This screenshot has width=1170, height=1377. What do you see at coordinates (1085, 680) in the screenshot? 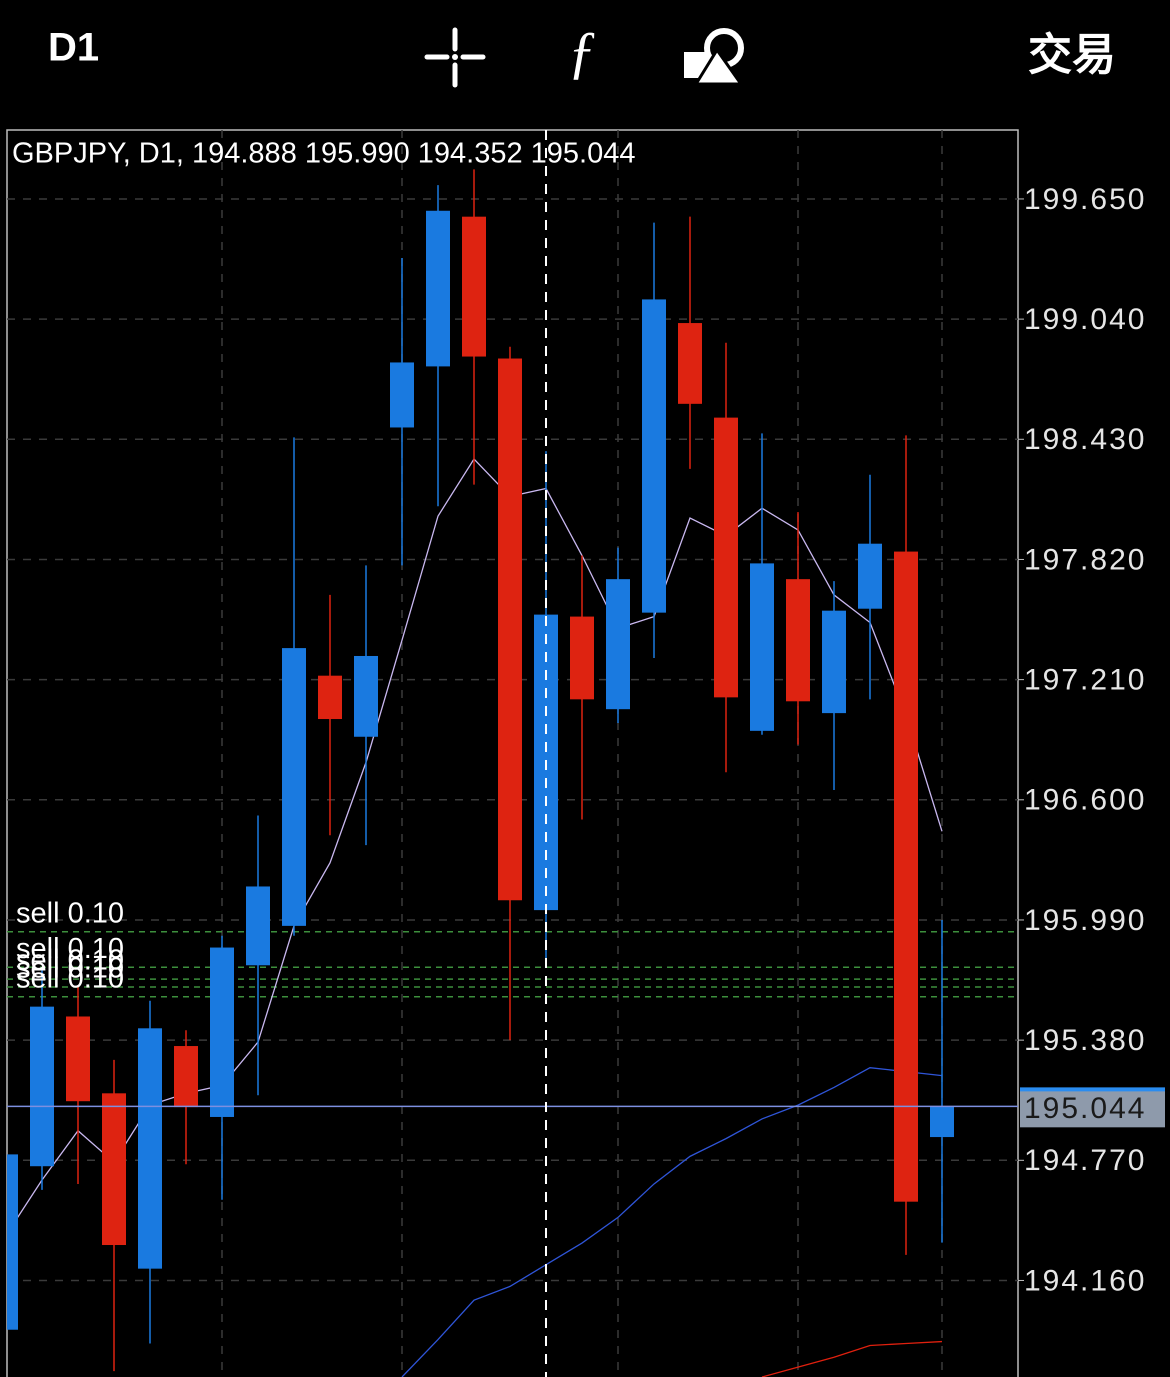
I see `y-tick-label: 197.210` at bounding box center [1085, 680].